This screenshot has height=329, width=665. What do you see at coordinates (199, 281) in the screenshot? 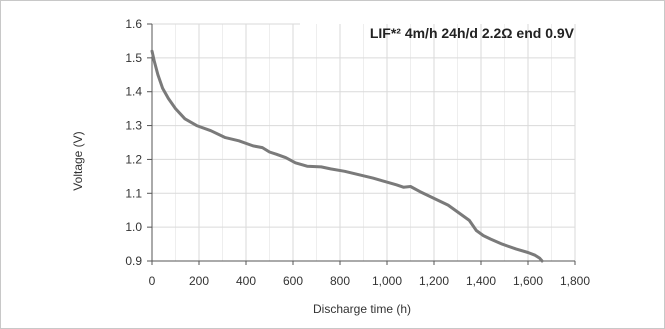
I see `x-tick-label: 200` at bounding box center [199, 281].